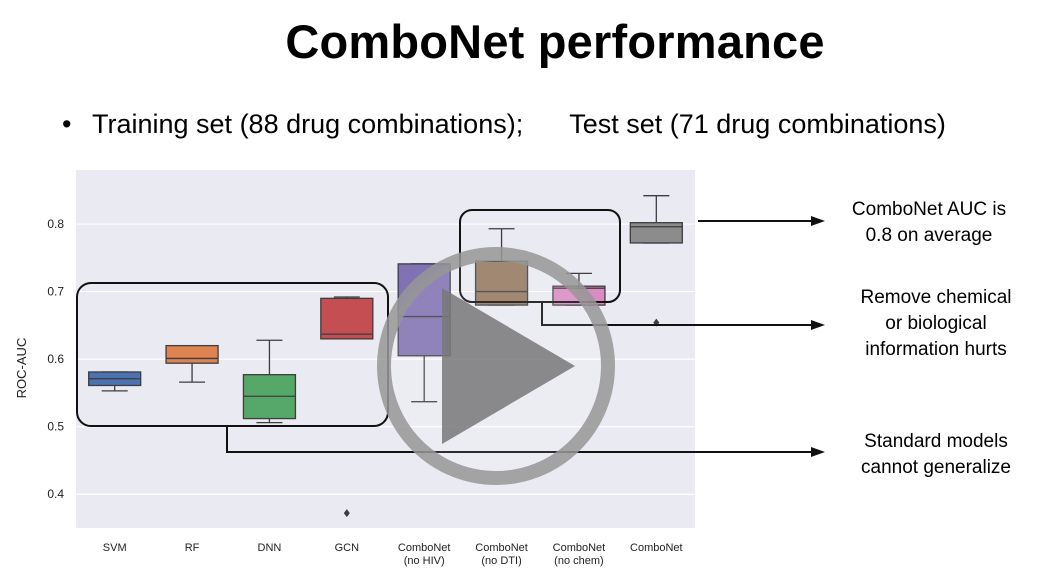 The height and width of the screenshot is (586, 1048). I want to click on x-tick-label: GCN, so click(347, 548).